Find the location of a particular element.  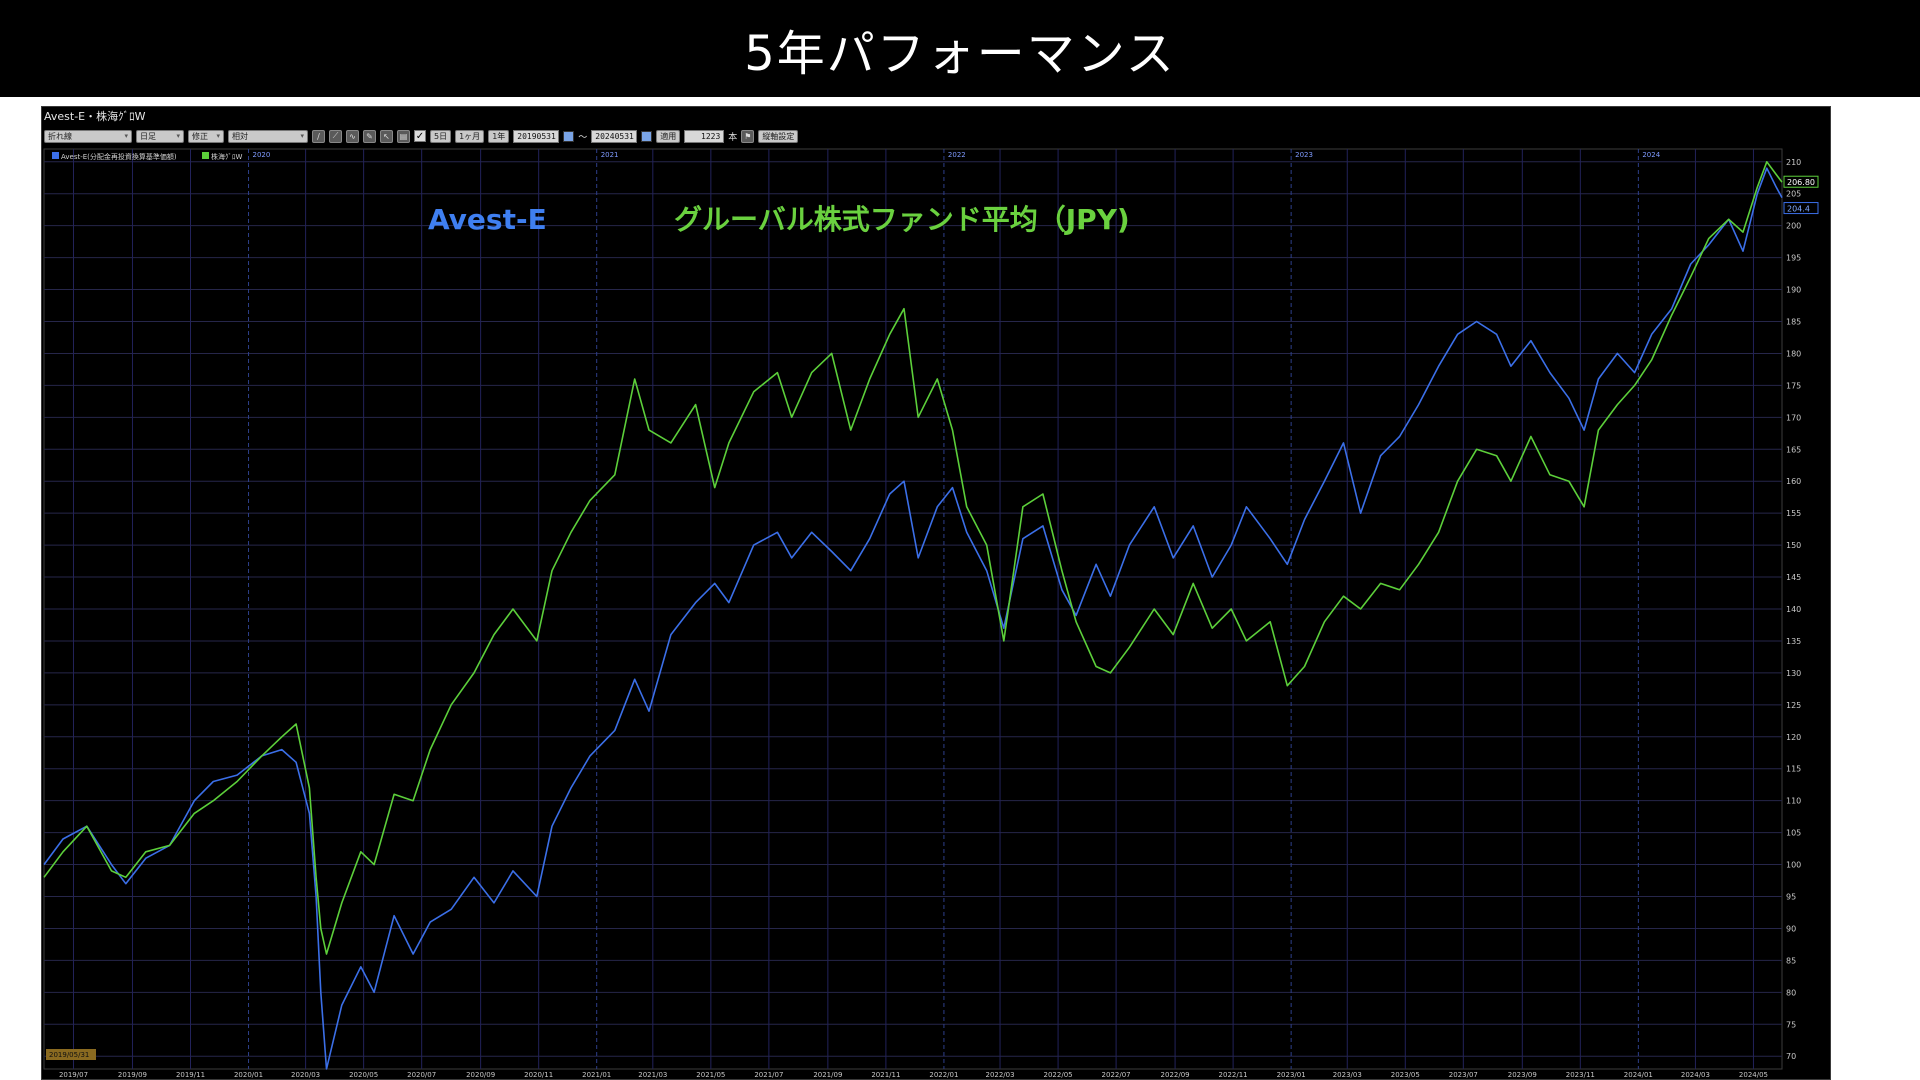

period-5d-button: 5日 is located at coordinates (441, 136).